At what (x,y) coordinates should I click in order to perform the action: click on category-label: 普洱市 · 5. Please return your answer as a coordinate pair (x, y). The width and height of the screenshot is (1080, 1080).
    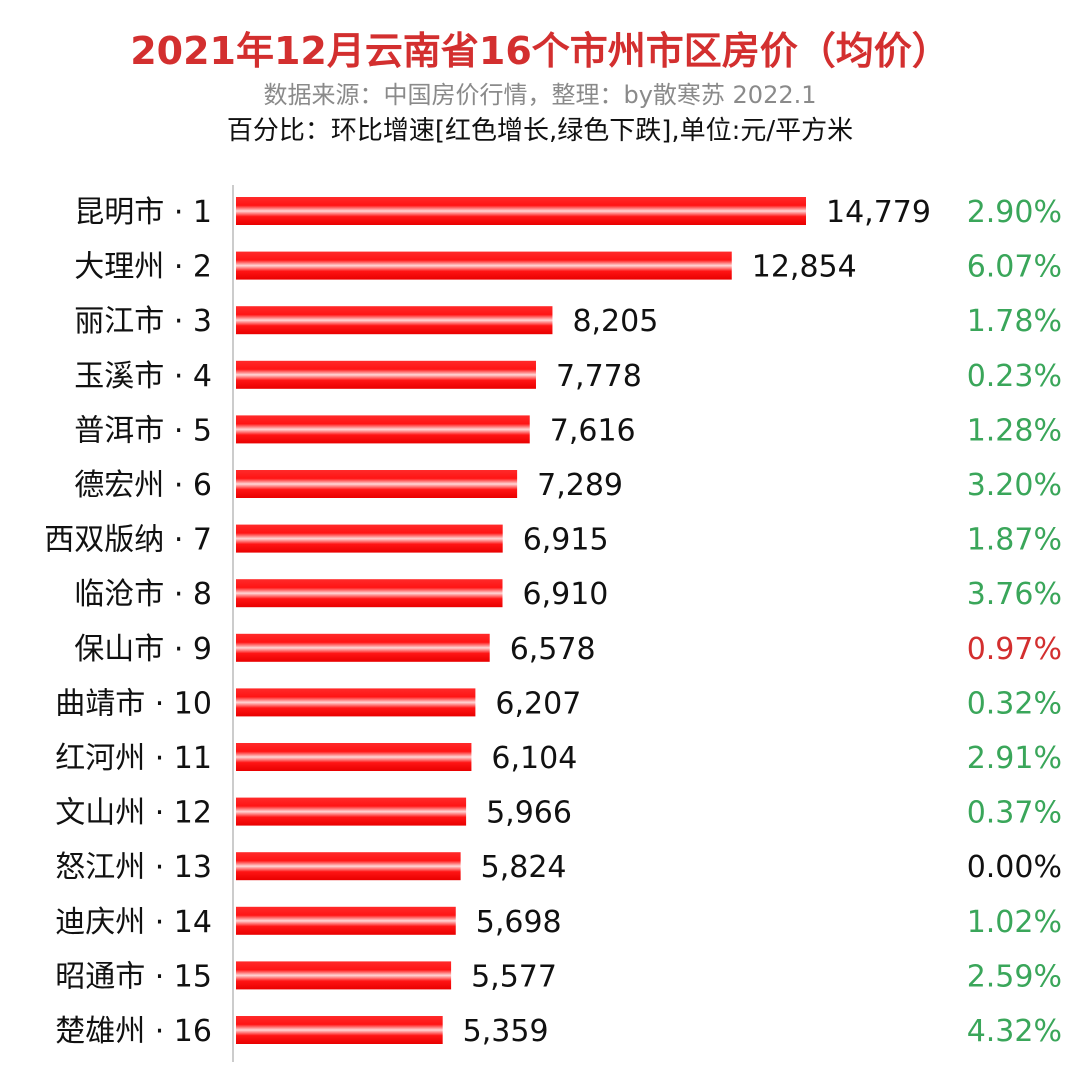
    Looking at the image, I should click on (143, 430).